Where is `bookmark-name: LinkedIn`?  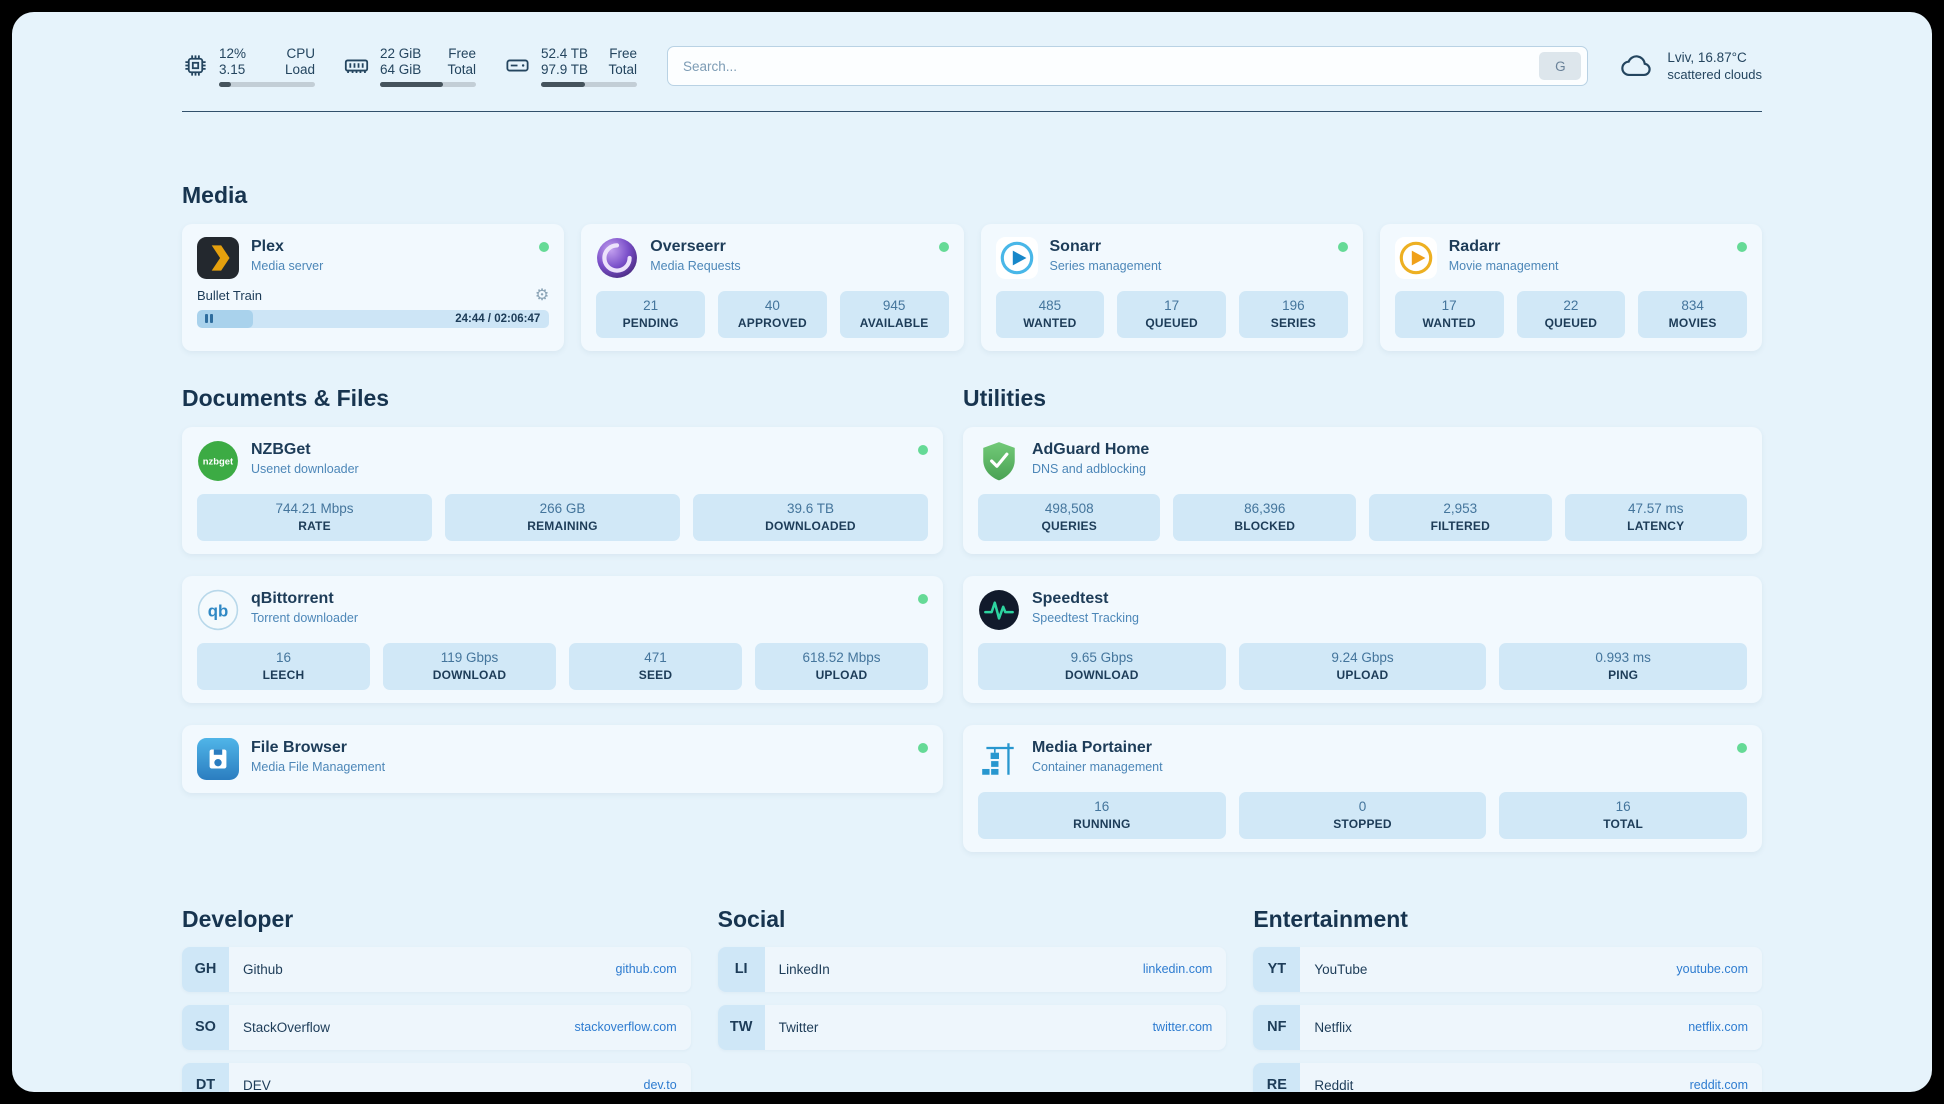
bookmark-name: LinkedIn is located at coordinates (804, 969).